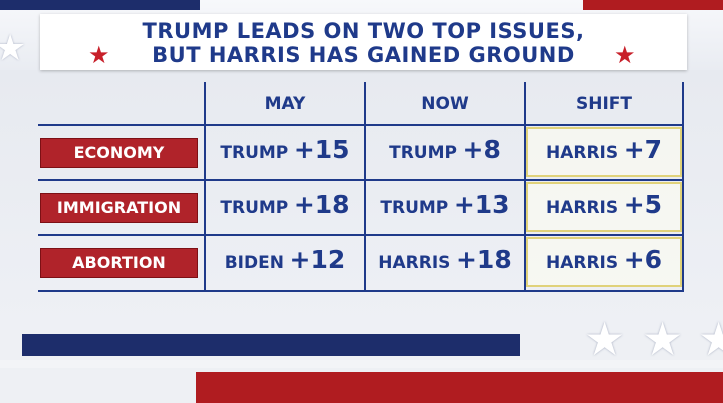  Describe the element at coordinates (445, 104) in the screenshot. I see `column-header-now: NOW` at that location.